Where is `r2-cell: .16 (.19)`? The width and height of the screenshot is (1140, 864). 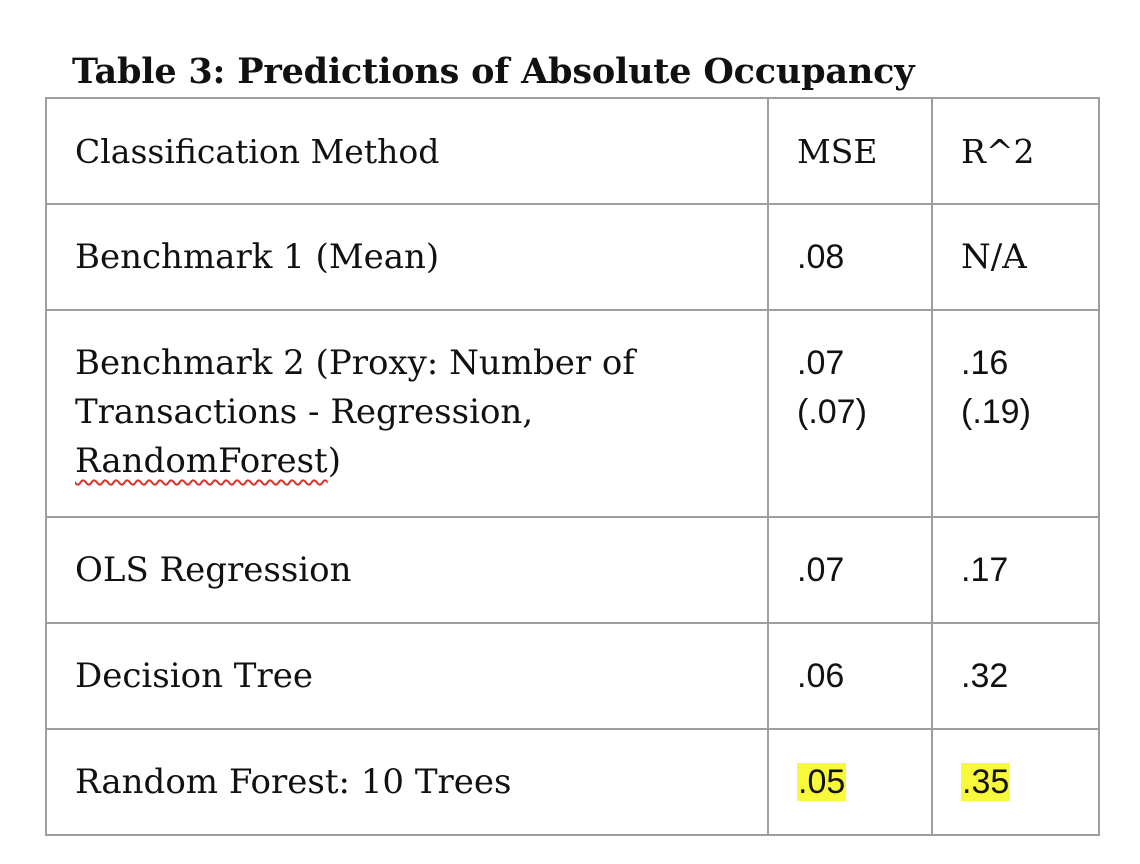 r2-cell: .16 (.19) is located at coordinates (1015, 413).